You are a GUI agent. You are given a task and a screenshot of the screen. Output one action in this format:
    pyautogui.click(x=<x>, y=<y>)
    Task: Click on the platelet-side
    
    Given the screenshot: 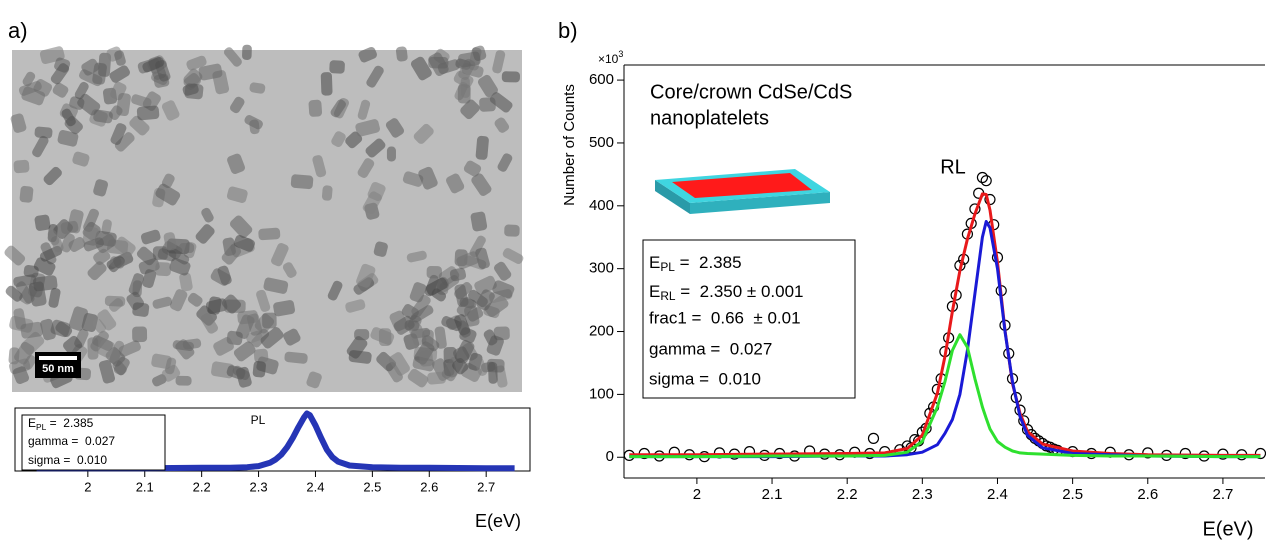 What is the action you would take?
    pyautogui.click(x=672, y=197)
    